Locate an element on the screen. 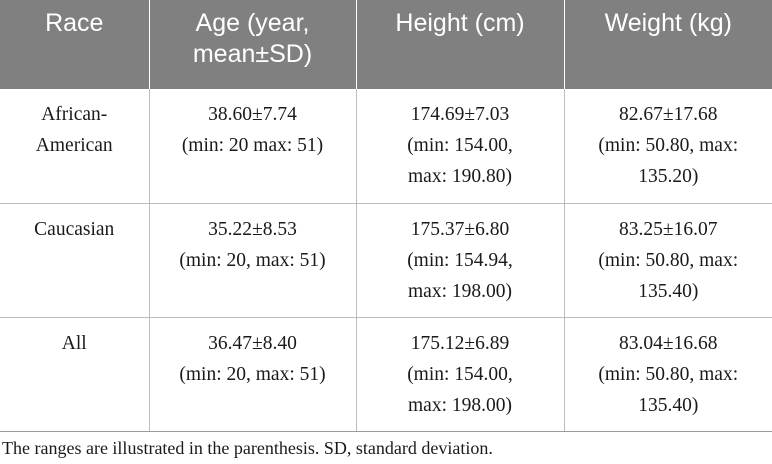 Image resolution: width=772 pixels, height=464 pixels. height-value: 174.69±7.03 is located at coordinates (460, 114).